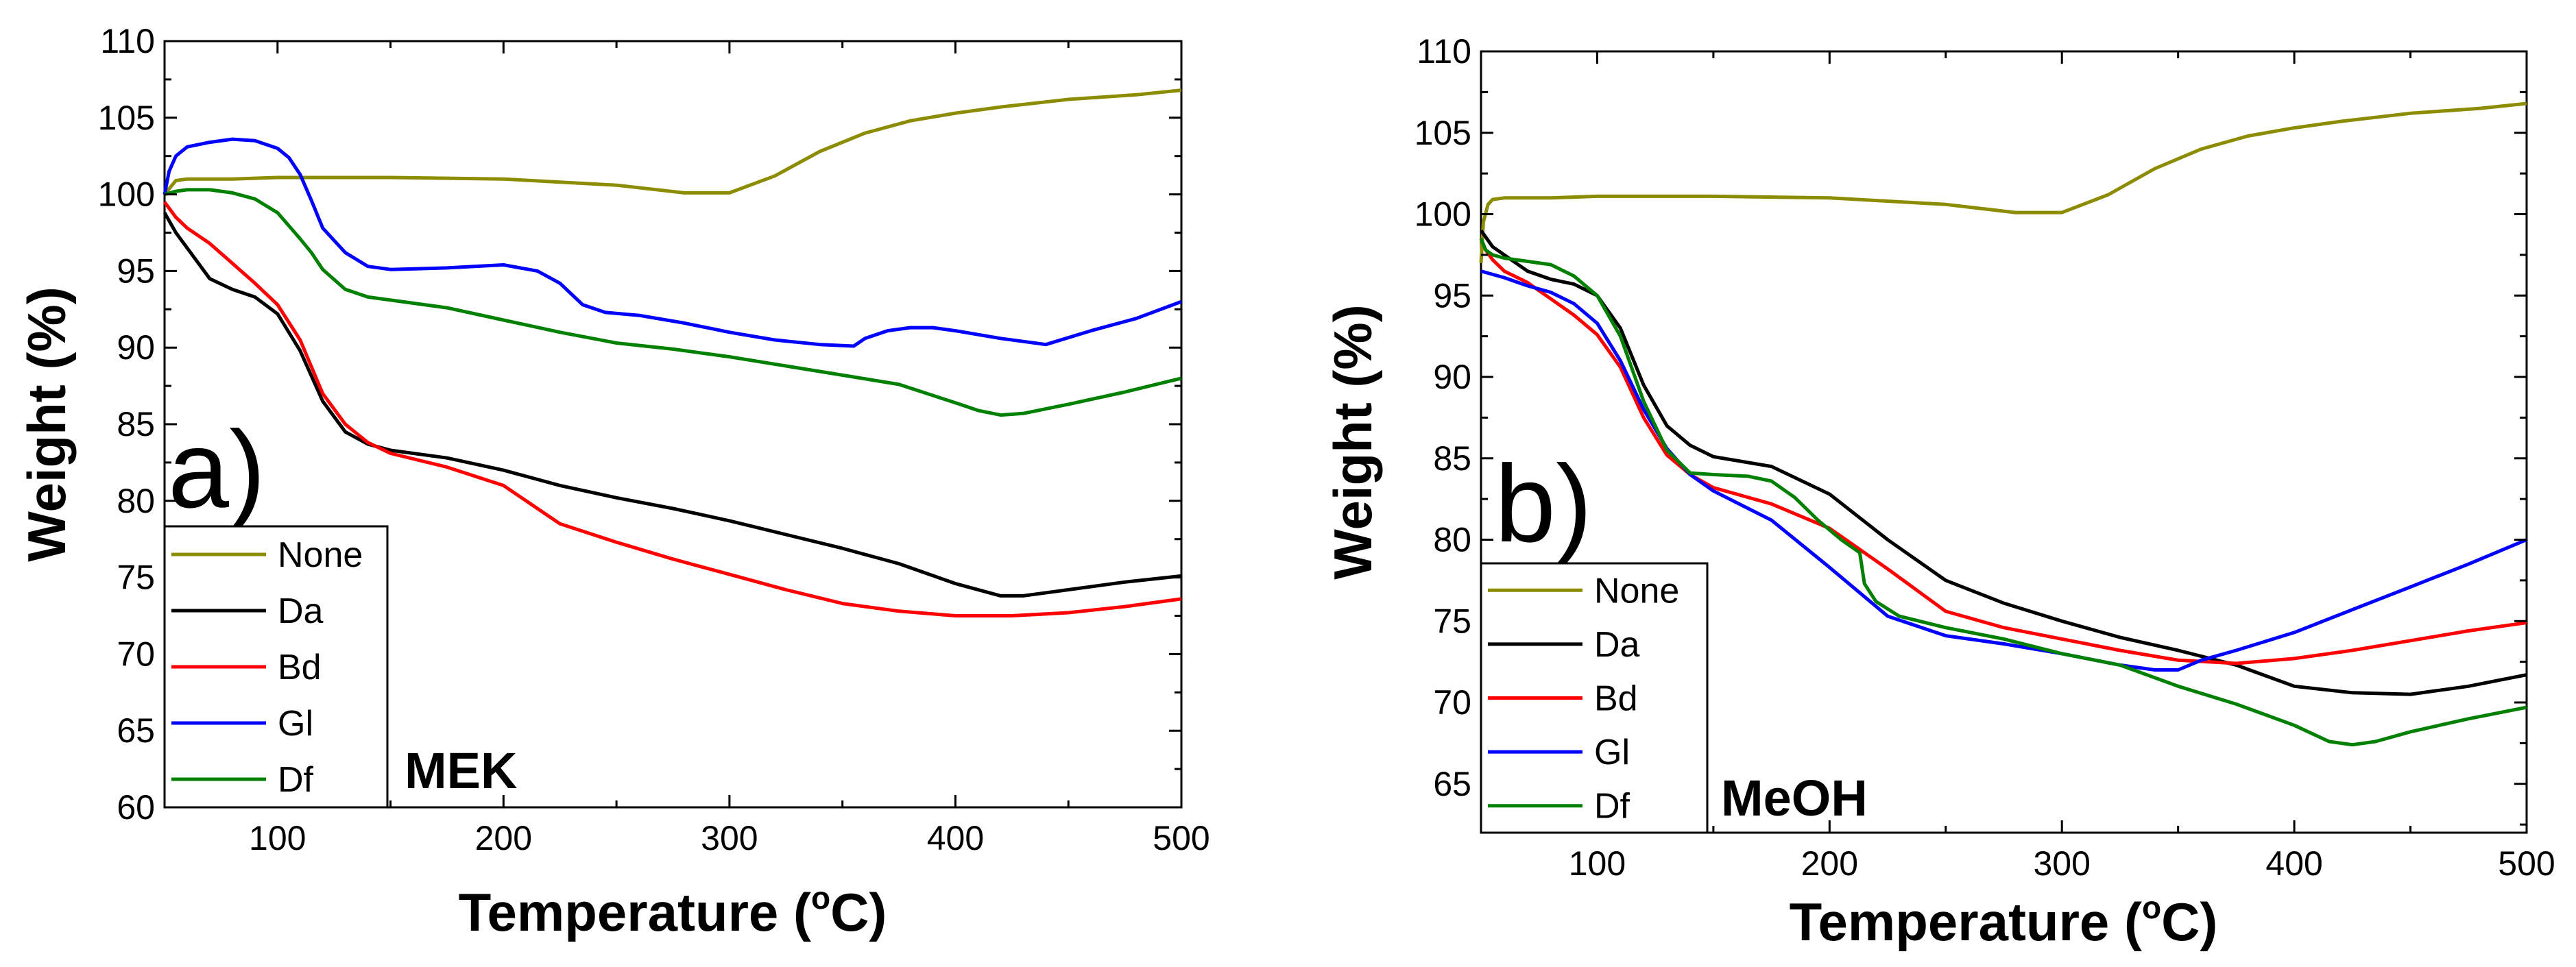  What do you see at coordinates (1795, 799) in the screenshot?
I see `solvent-label: MeOH` at bounding box center [1795, 799].